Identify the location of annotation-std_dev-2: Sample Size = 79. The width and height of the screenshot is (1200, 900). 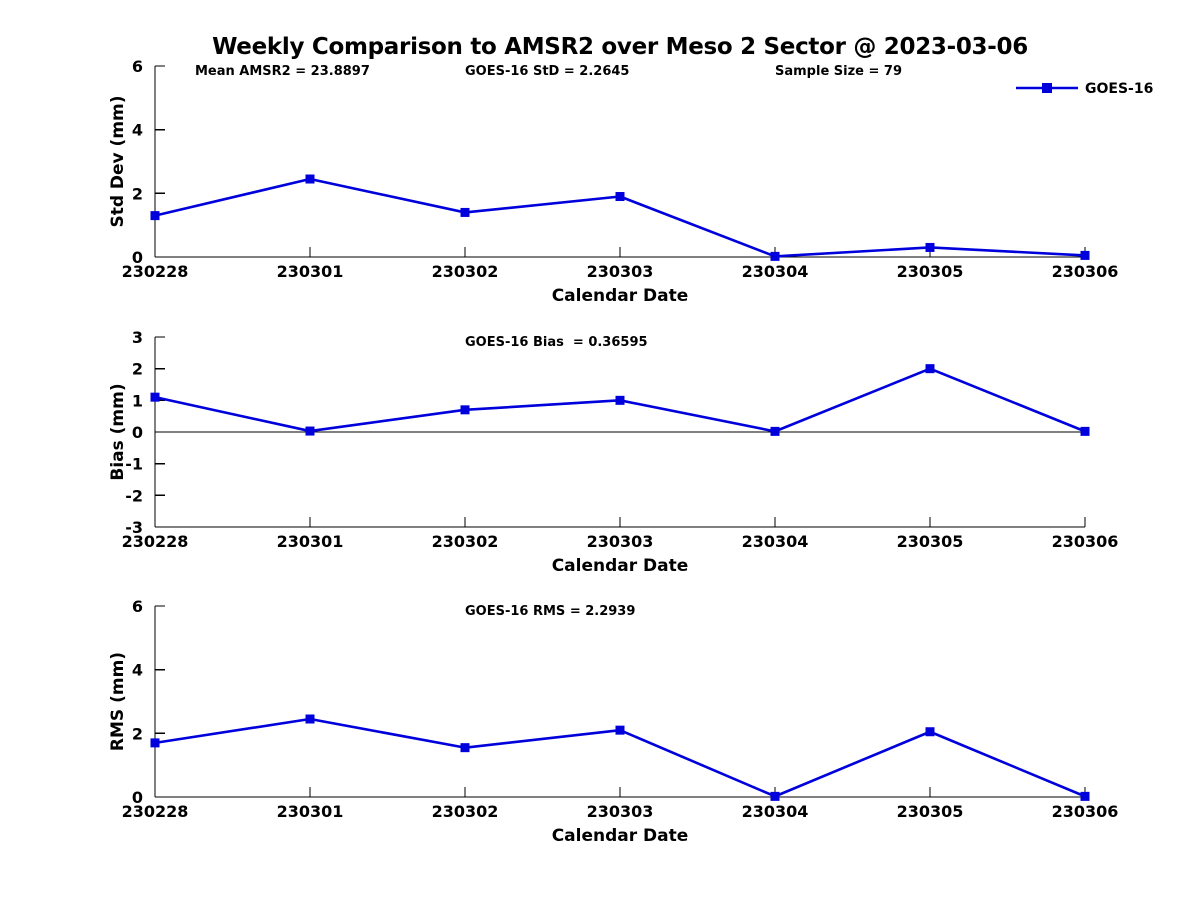
(838, 71).